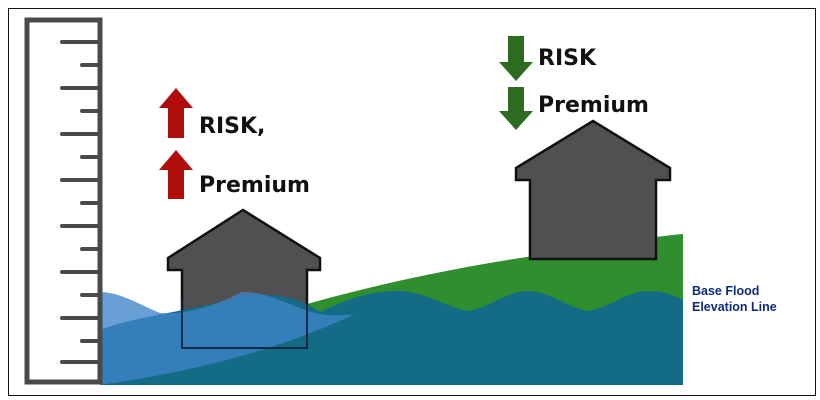 Image resolution: width=820 pixels, height=400 pixels. I want to click on house-icon, so click(593, 190).